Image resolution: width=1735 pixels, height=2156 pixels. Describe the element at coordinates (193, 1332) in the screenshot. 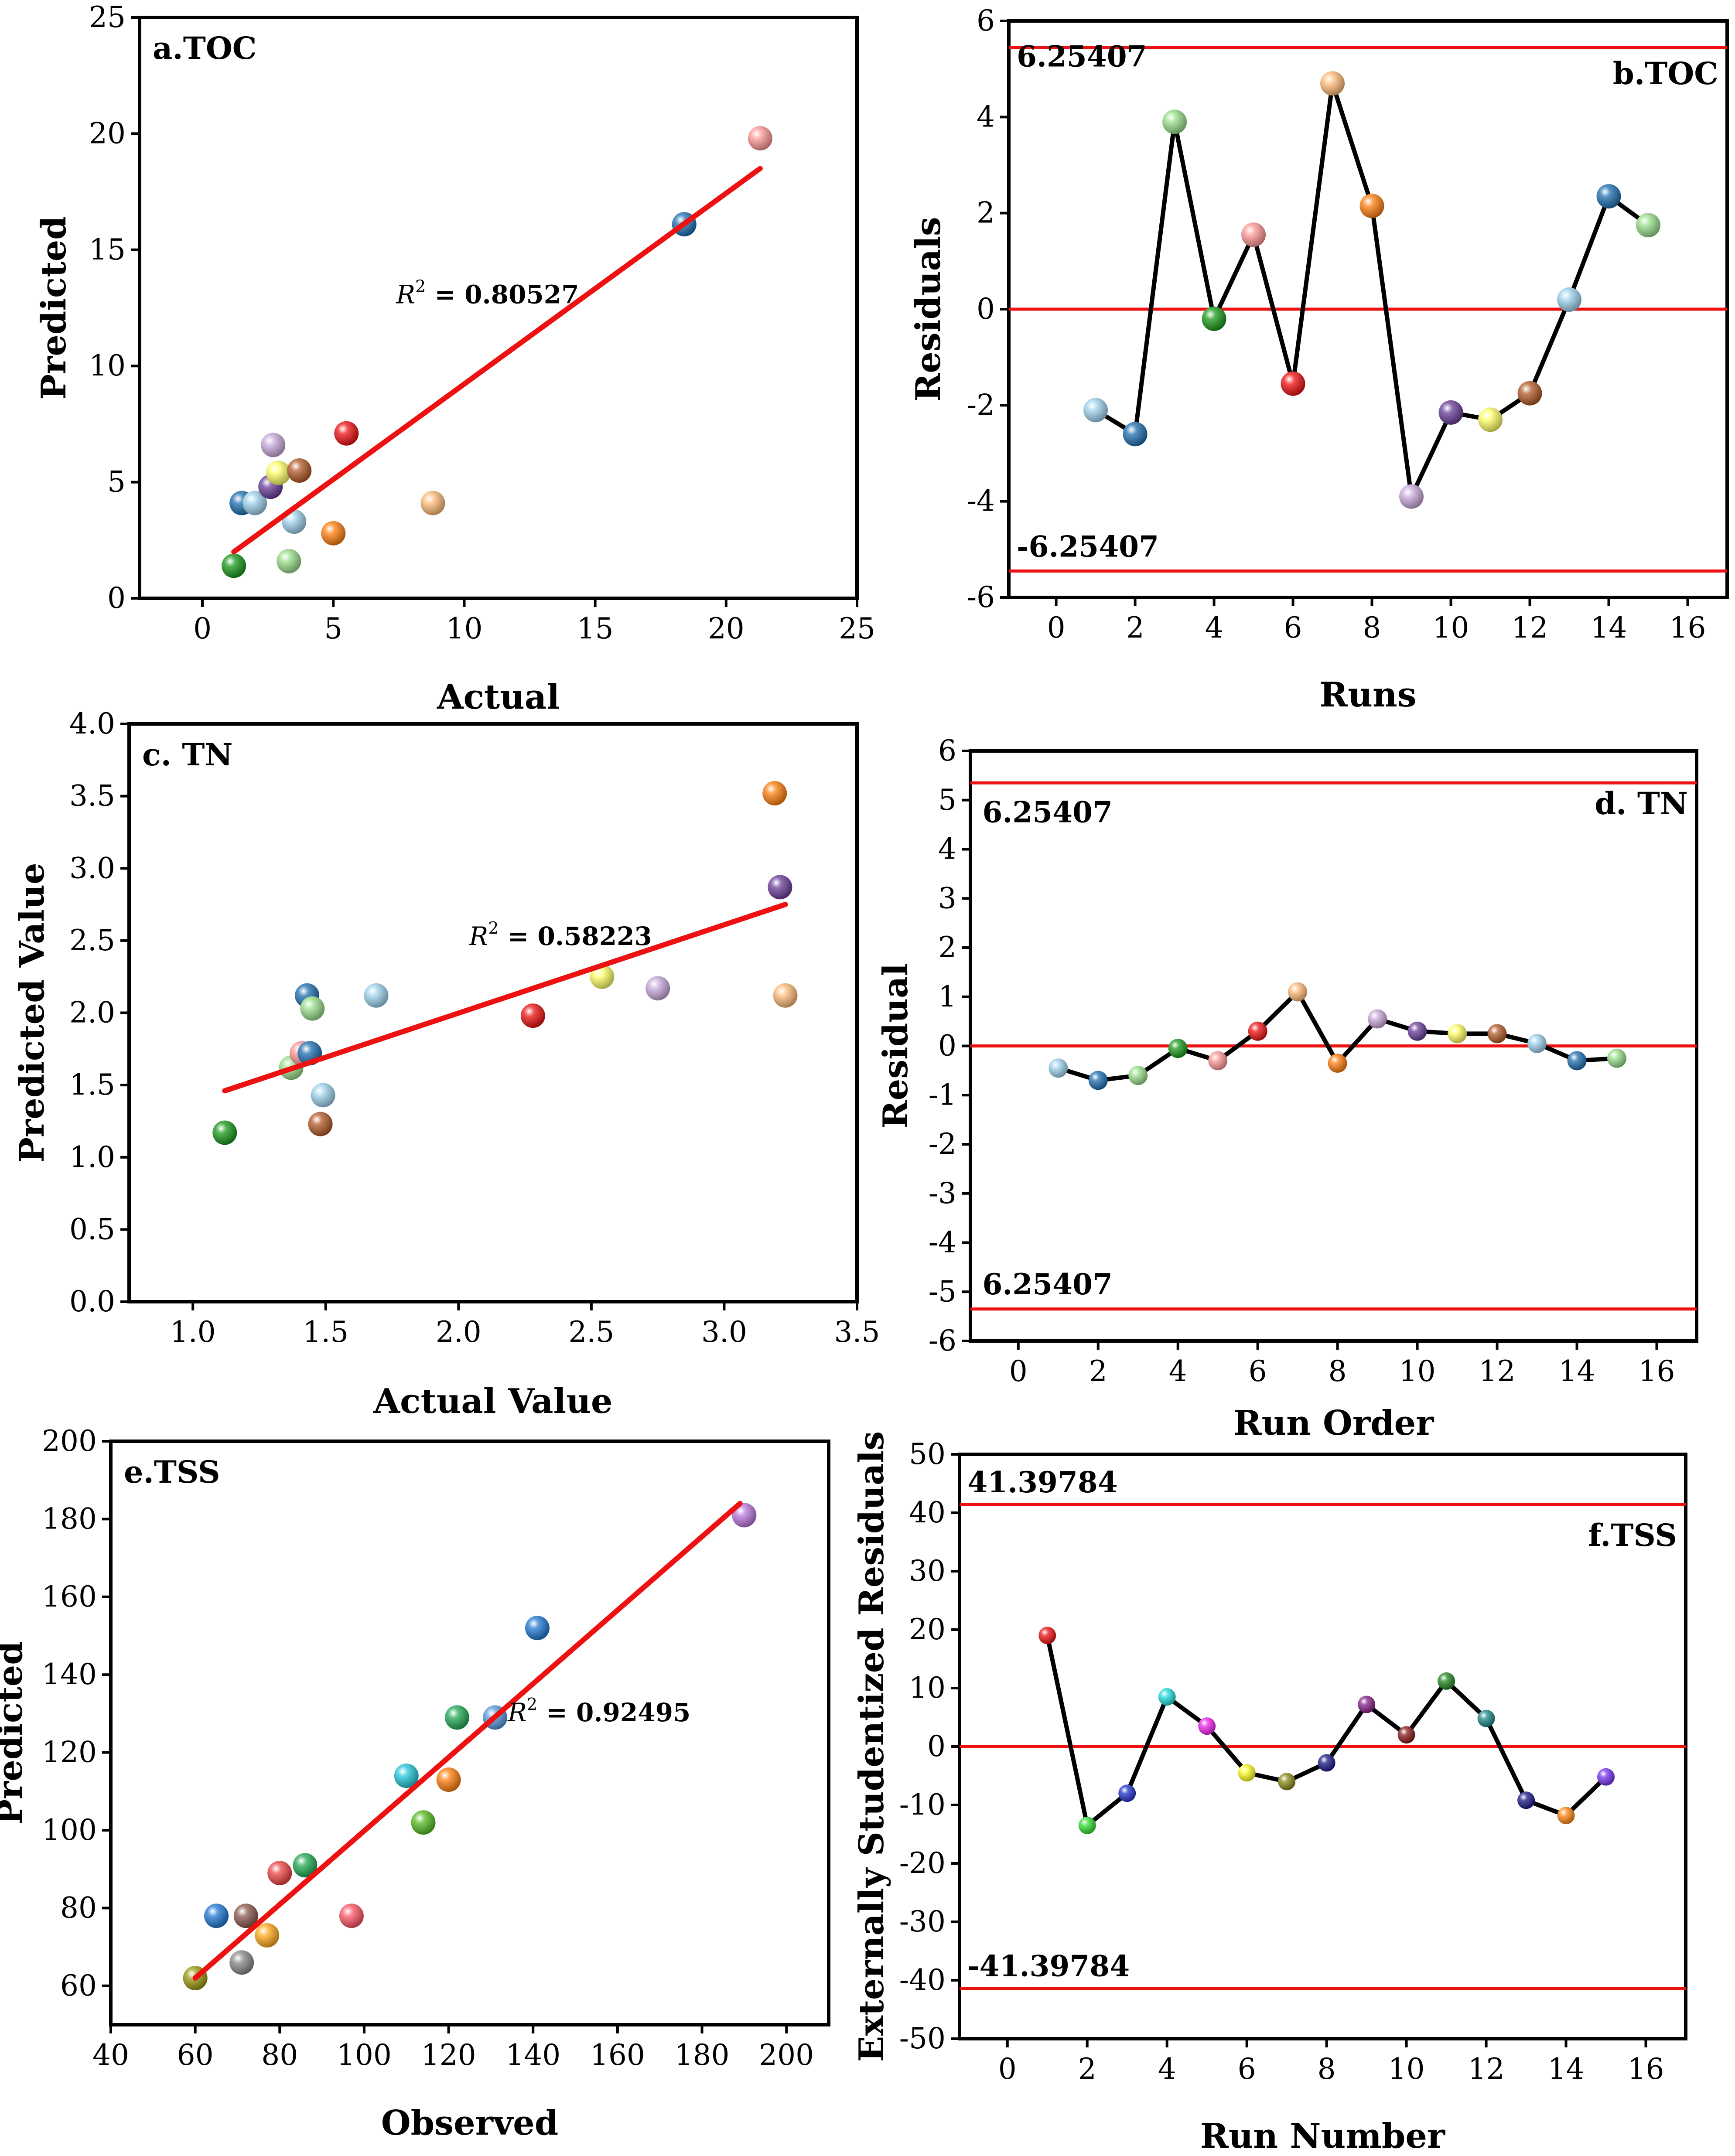

I see `x-tick-label: 1.0` at that location.